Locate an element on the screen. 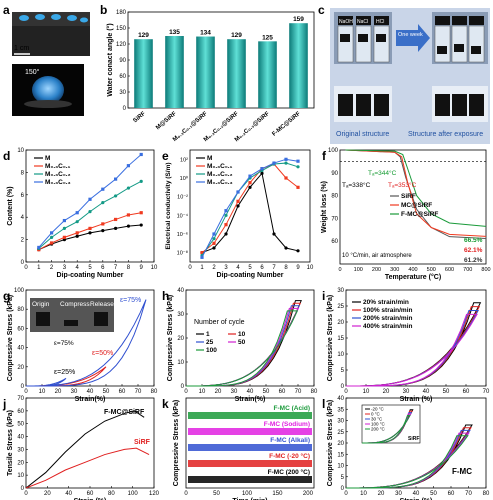  x-tick-label: 80 is located at coordinates (314, 392).